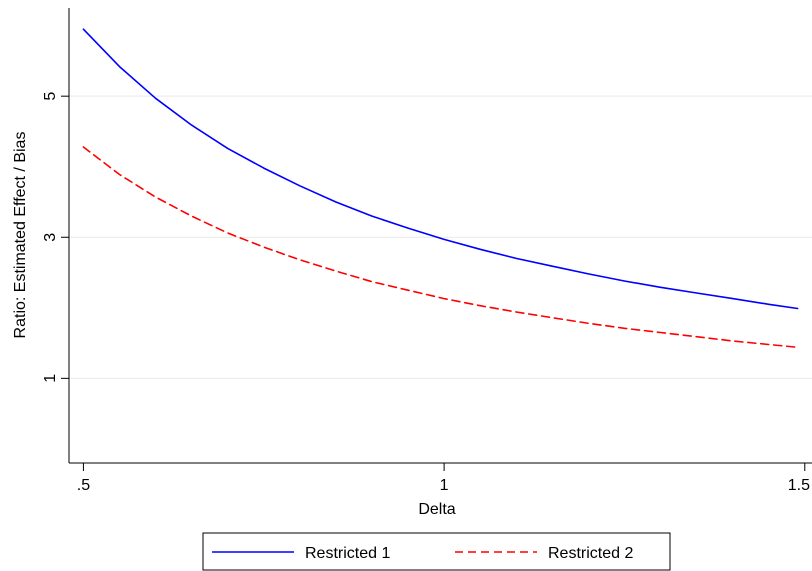 This screenshot has height=571, width=812. I want to click on y-tick-label-0: 1, so click(50, 378).